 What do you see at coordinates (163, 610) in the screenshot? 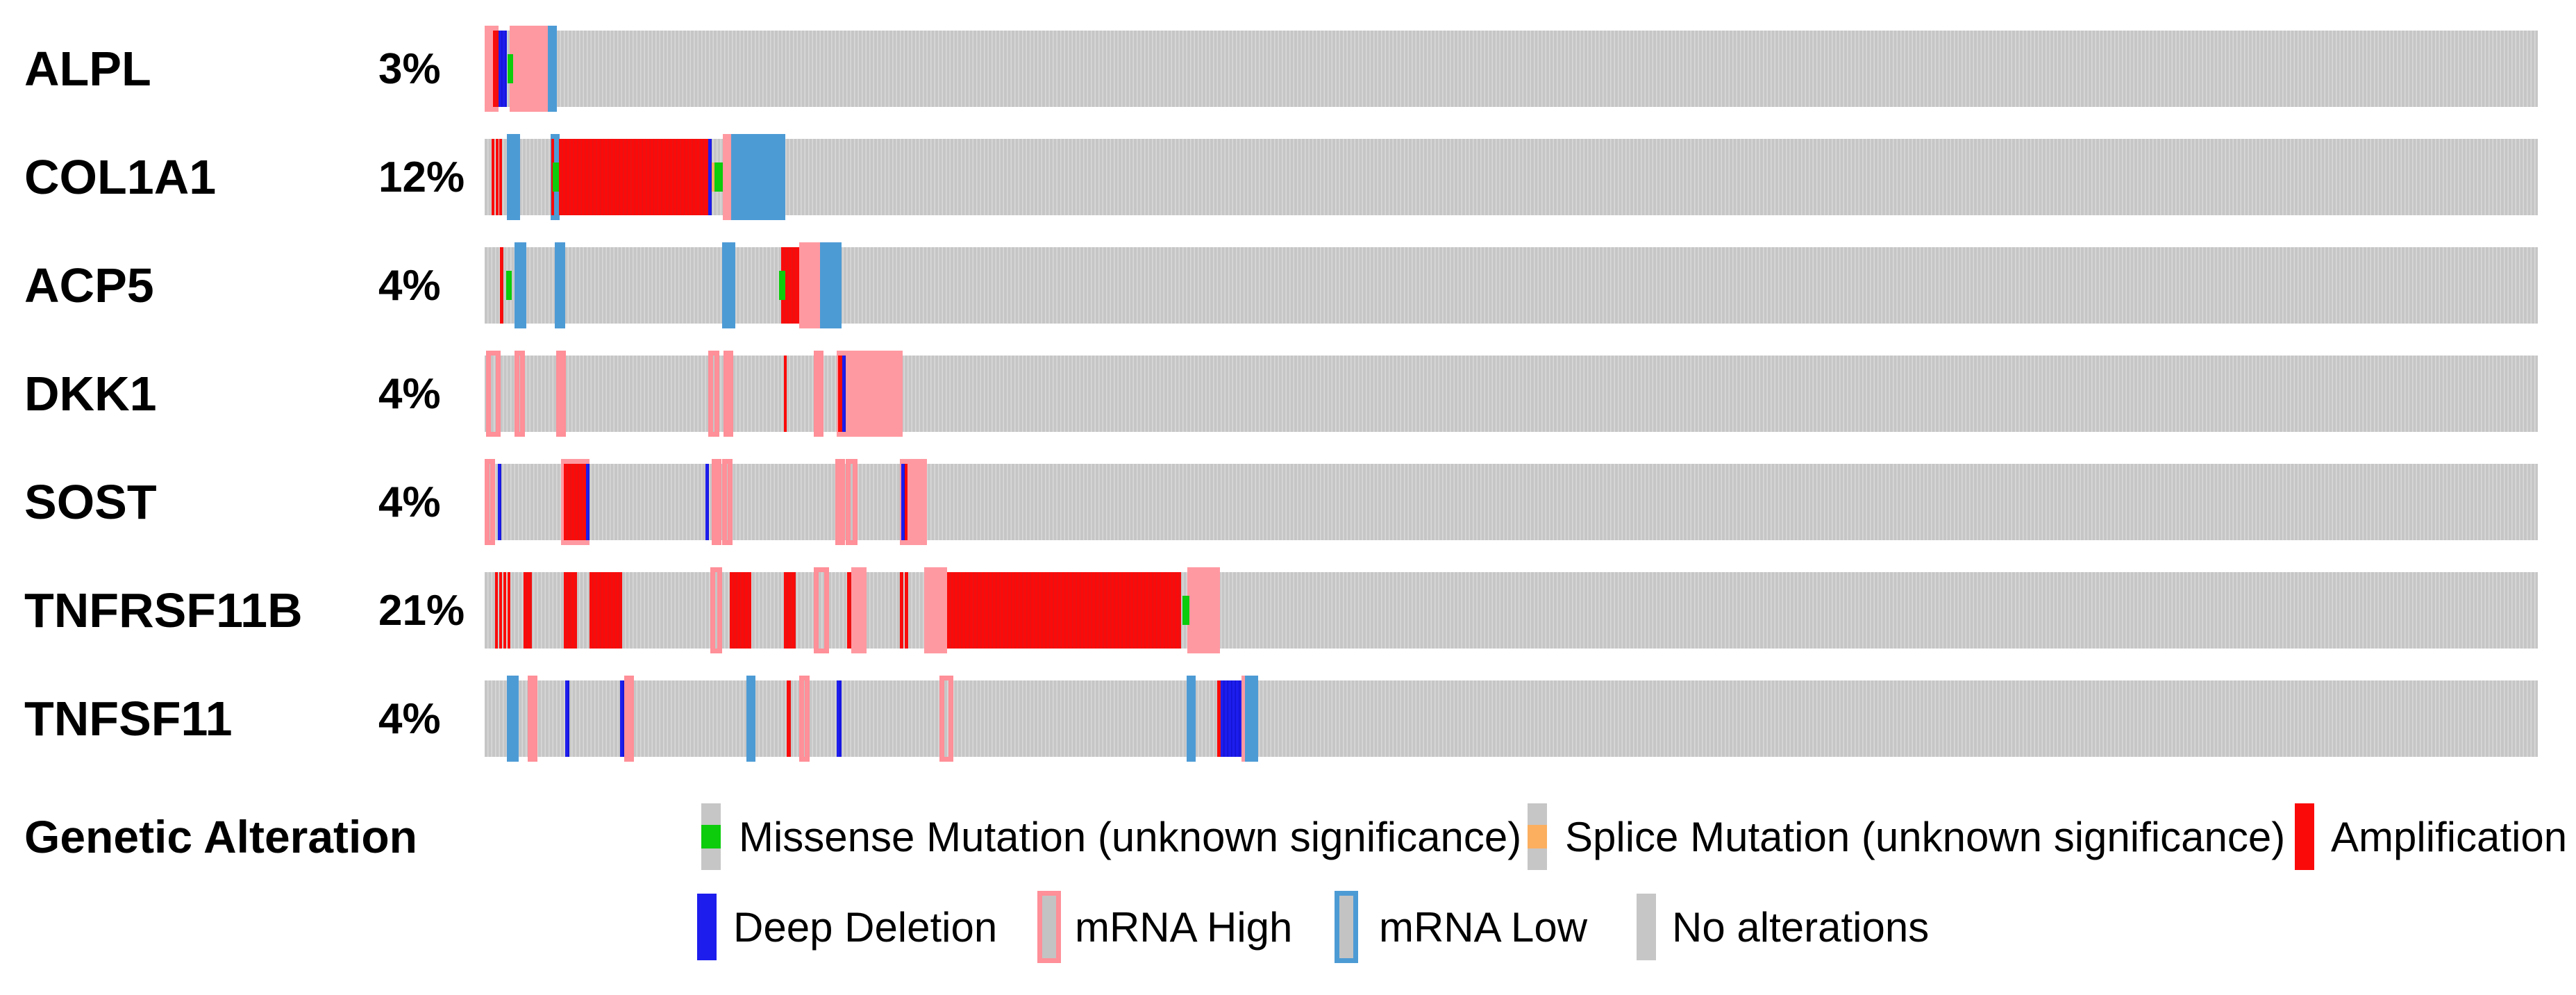
I see `gene-label-TNFRSF11B: TNFRSF11B` at bounding box center [163, 610].